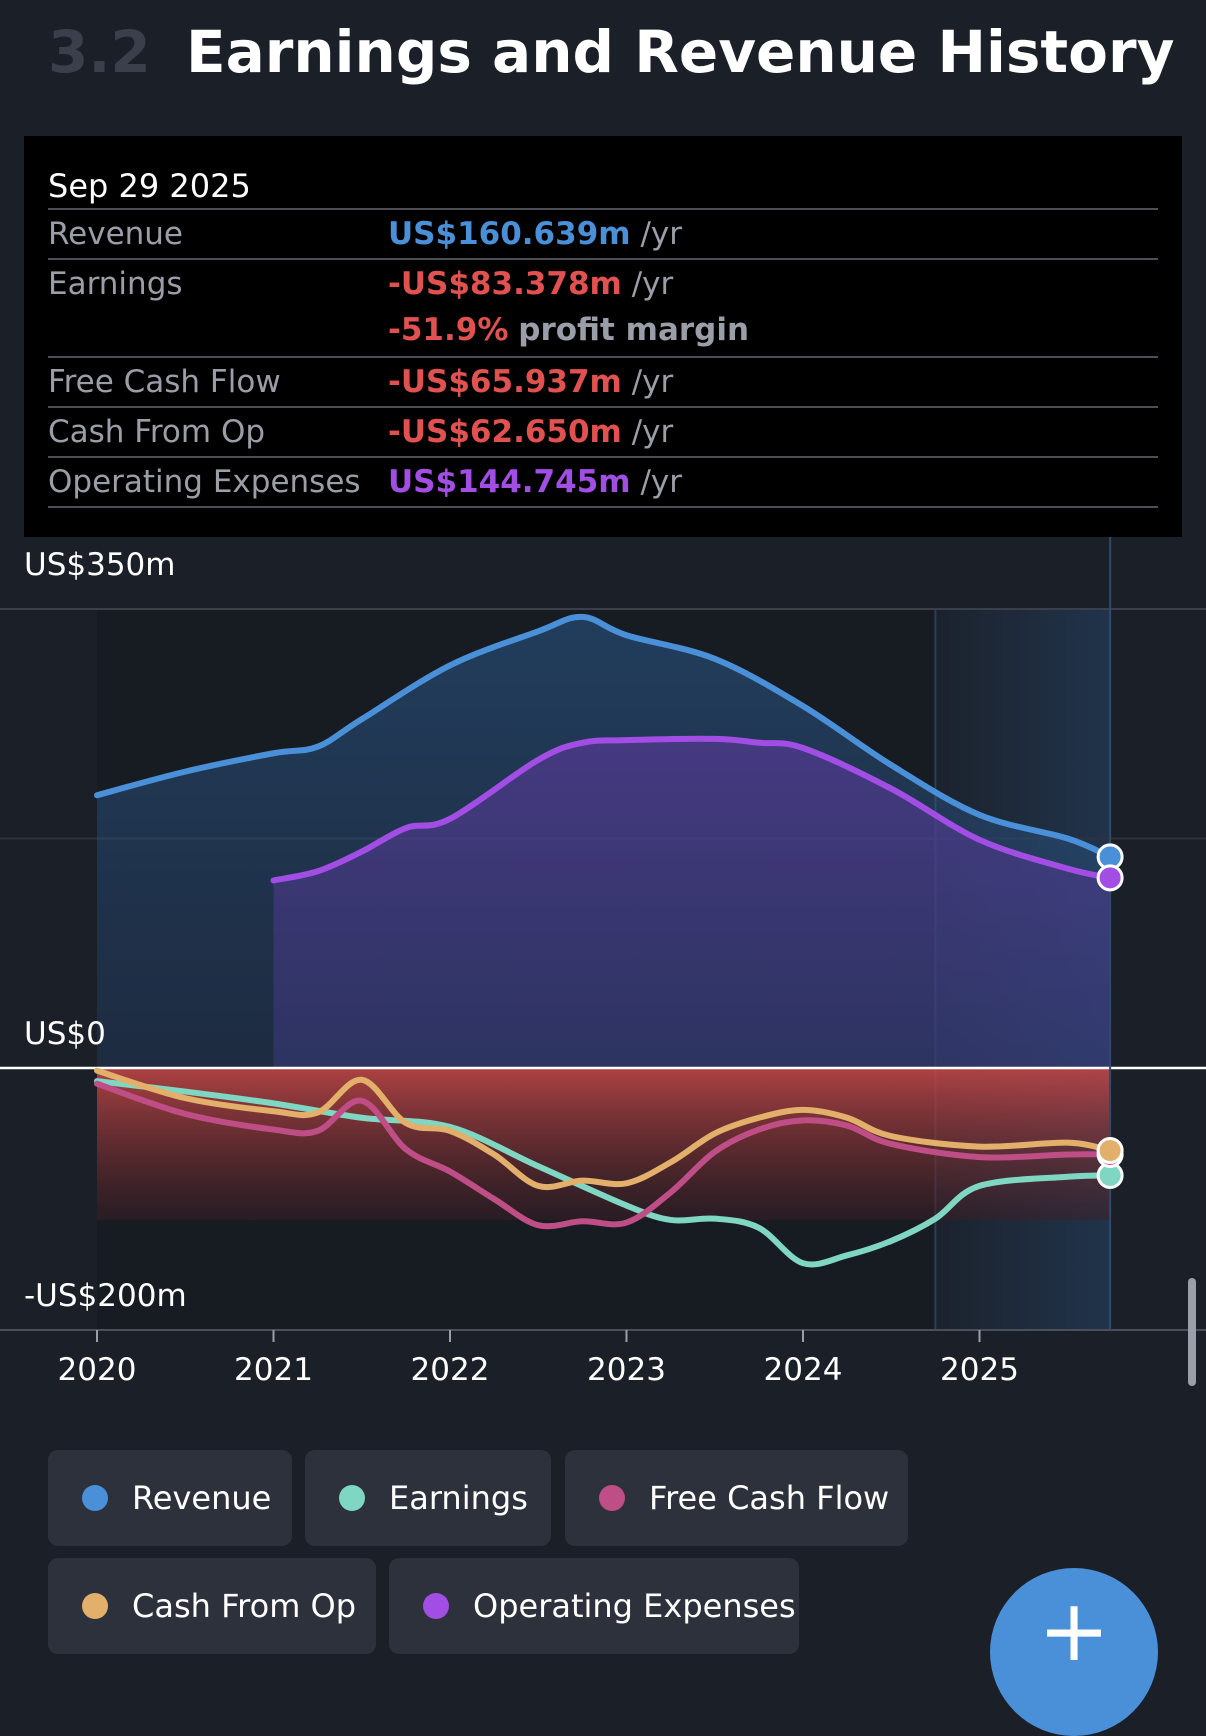 This screenshot has height=1736, width=1206. What do you see at coordinates (273, 1370) in the screenshot?
I see `x-tick-label: 2021` at bounding box center [273, 1370].